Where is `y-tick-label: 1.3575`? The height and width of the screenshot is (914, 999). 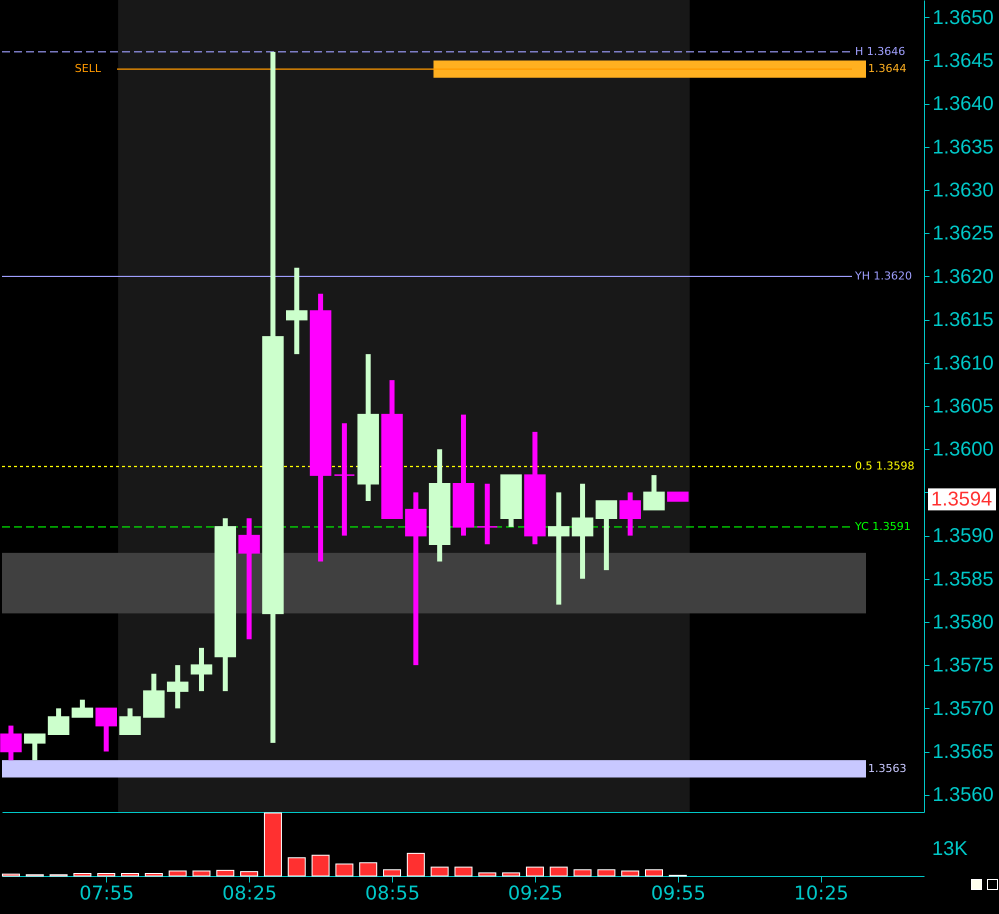
y-tick-label: 1.3575 is located at coordinates (963, 665).